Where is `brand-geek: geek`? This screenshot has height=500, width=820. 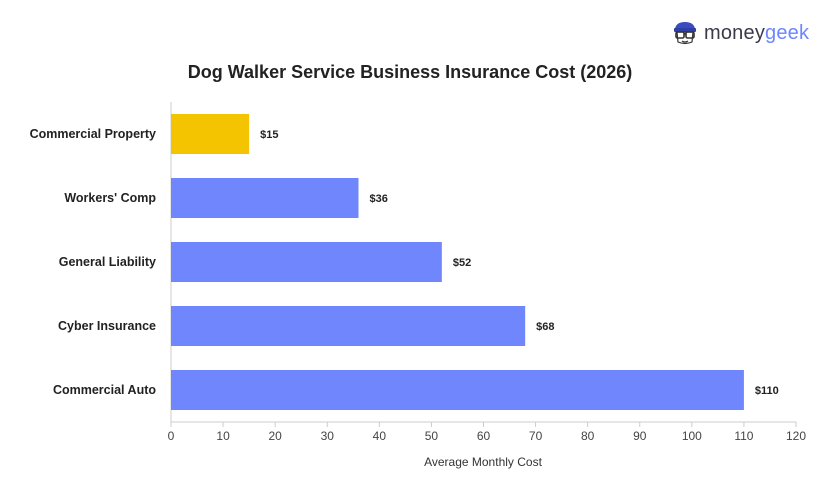 brand-geek: geek is located at coordinates (787, 32).